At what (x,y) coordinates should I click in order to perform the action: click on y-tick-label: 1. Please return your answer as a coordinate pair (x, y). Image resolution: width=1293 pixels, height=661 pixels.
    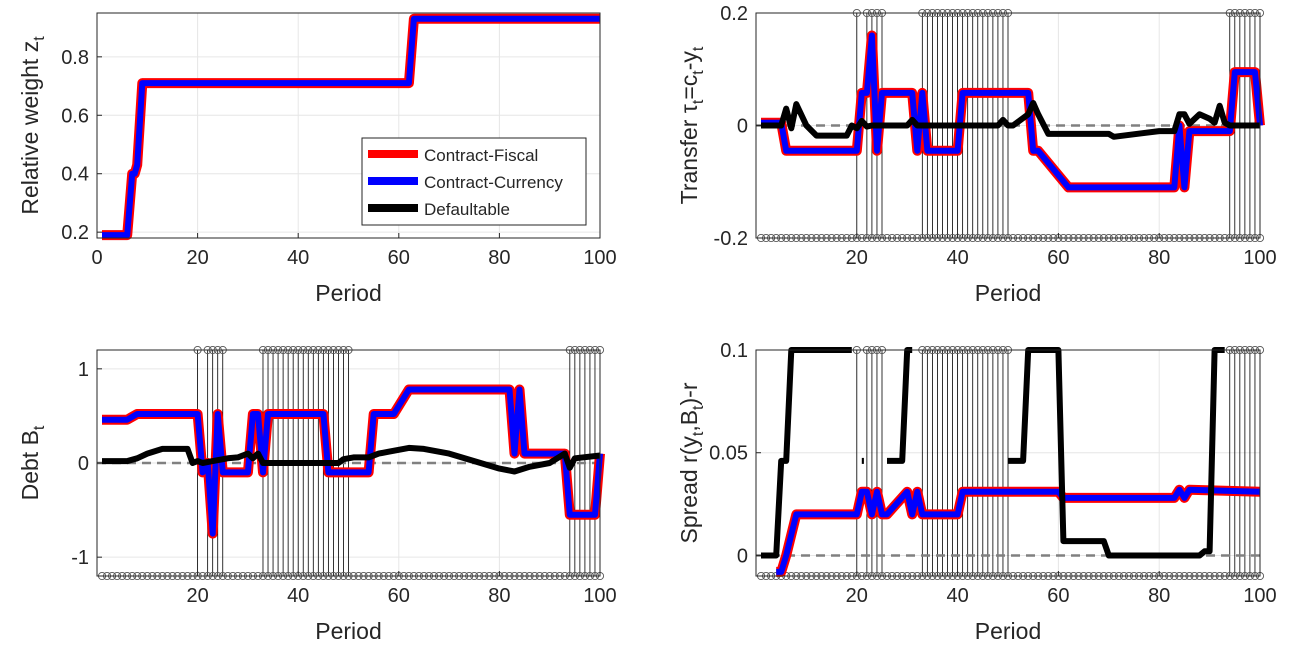
    Looking at the image, I should click on (83, 370).